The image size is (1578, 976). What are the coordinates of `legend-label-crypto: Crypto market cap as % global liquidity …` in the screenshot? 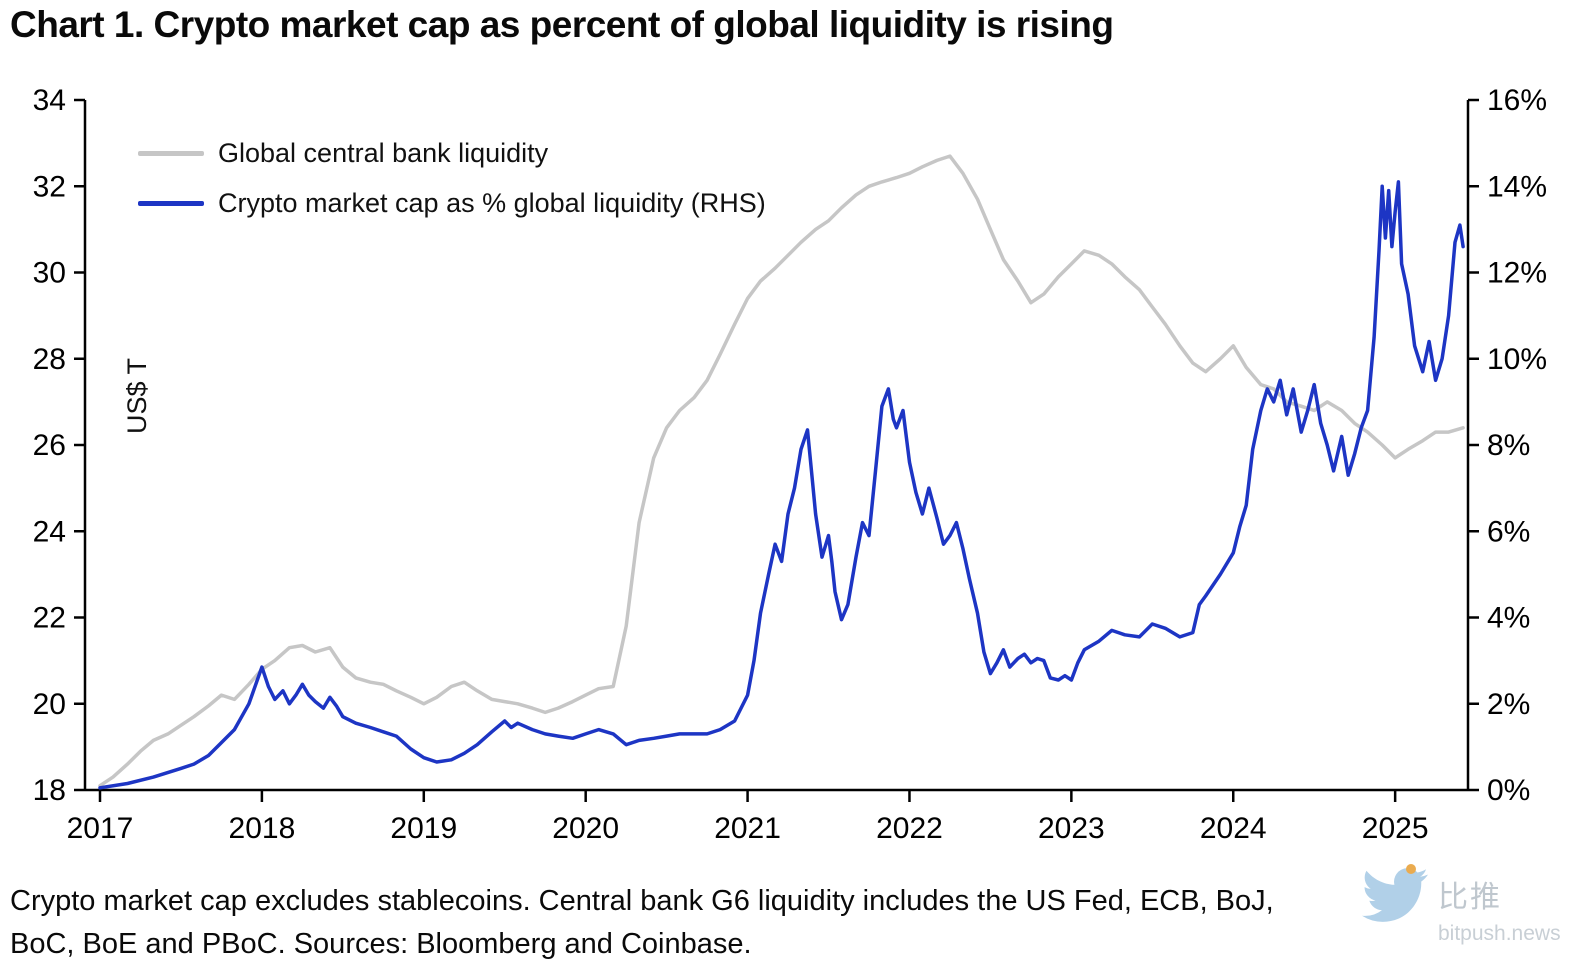 It's located at (492, 202).